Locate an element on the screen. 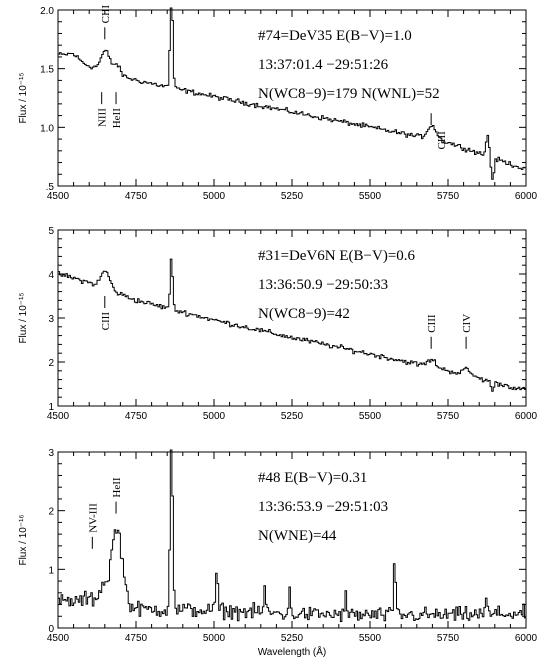 Image resolution: width=540 pixels, height=660 pixels. line-label-text: NV-III is located at coordinates (93, 518).